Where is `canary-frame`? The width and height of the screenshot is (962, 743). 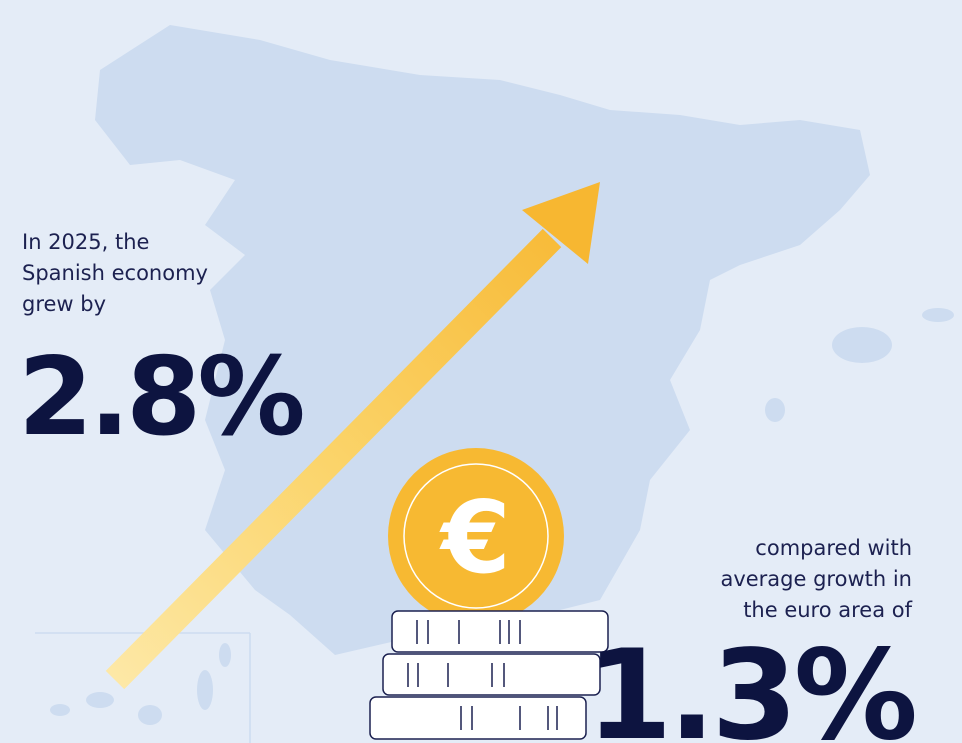 canary-frame is located at coordinates (143, 687).